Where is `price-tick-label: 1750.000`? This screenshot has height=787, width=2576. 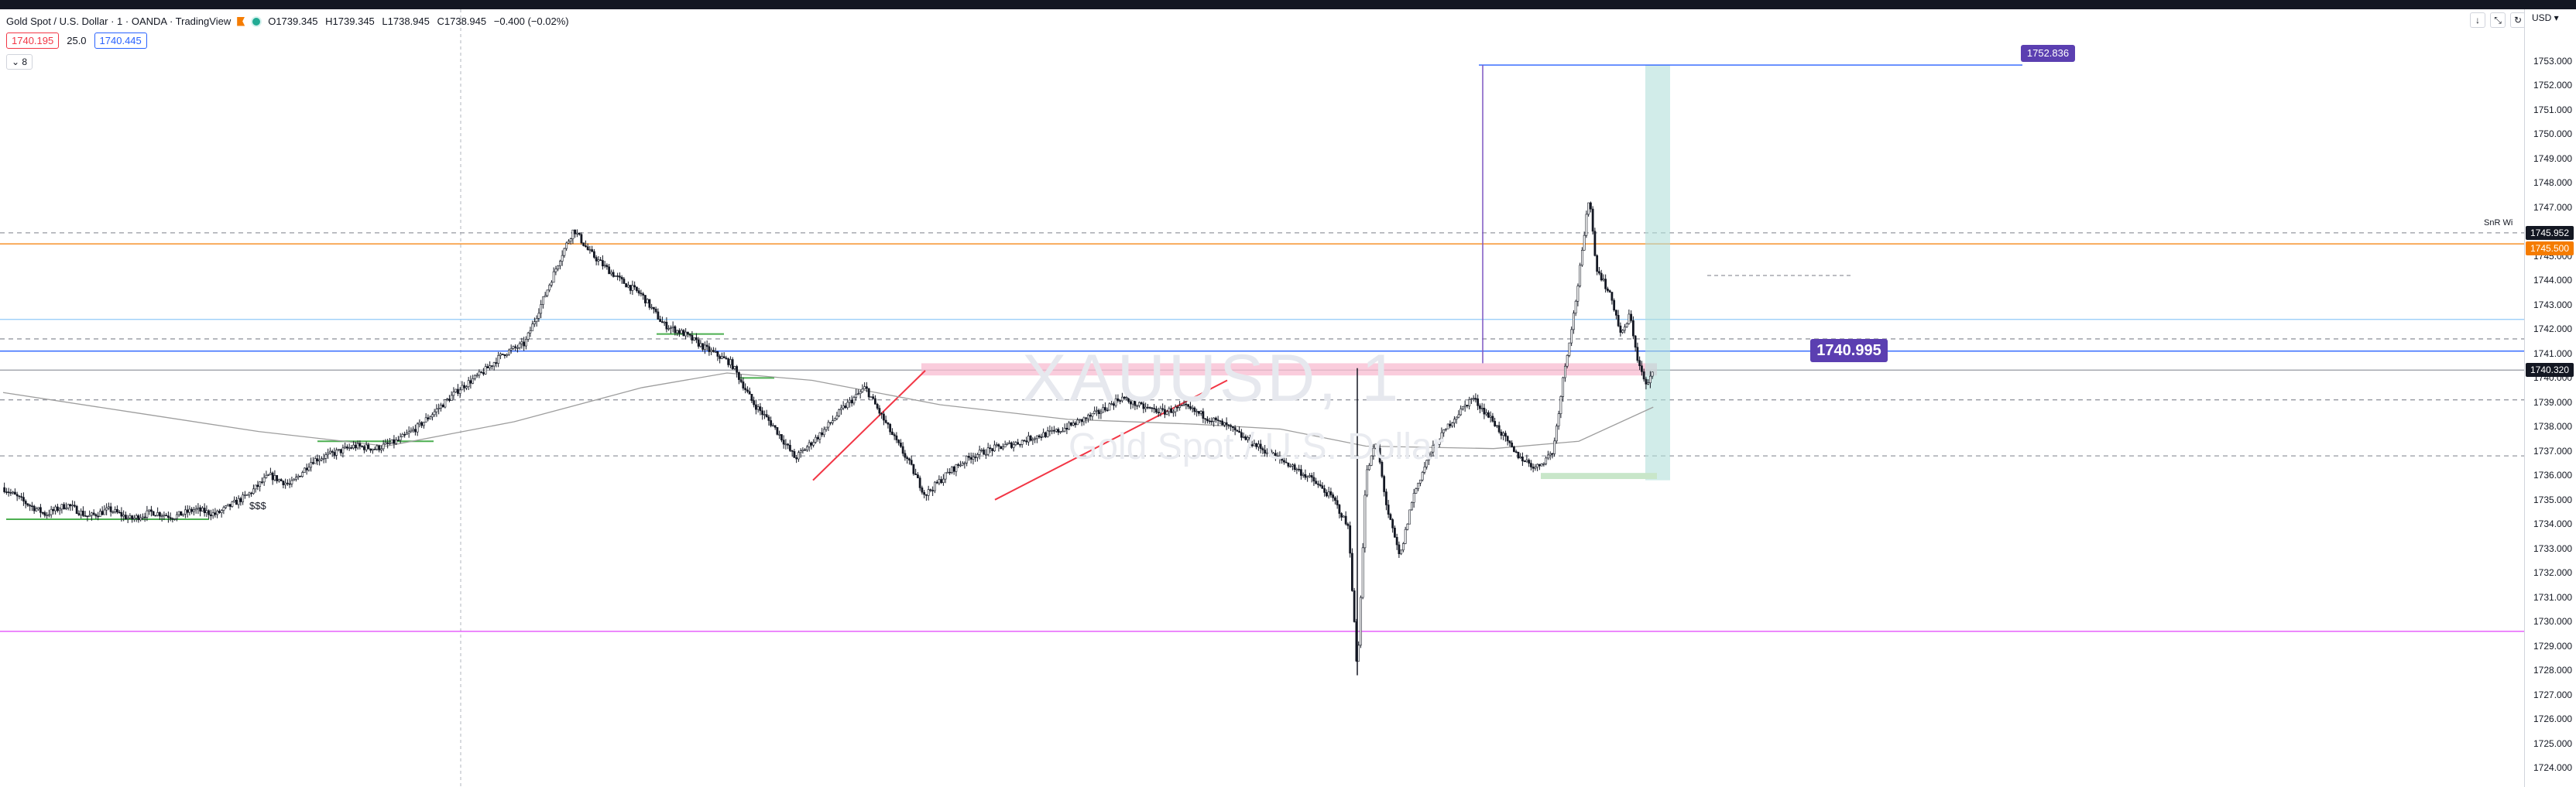
price-tick-label: 1750.000 is located at coordinates (2553, 134).